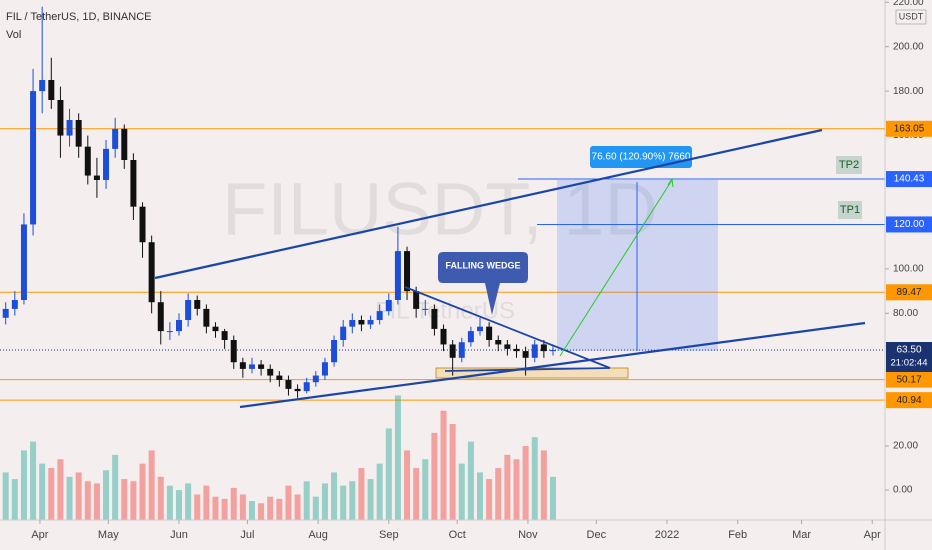 The width and height of the screenshot is (932, 550). What do you see at coordinates (457, 535) in the screenshot?
I see `x-tick-label: Oct` at bounding box center [457, 535].